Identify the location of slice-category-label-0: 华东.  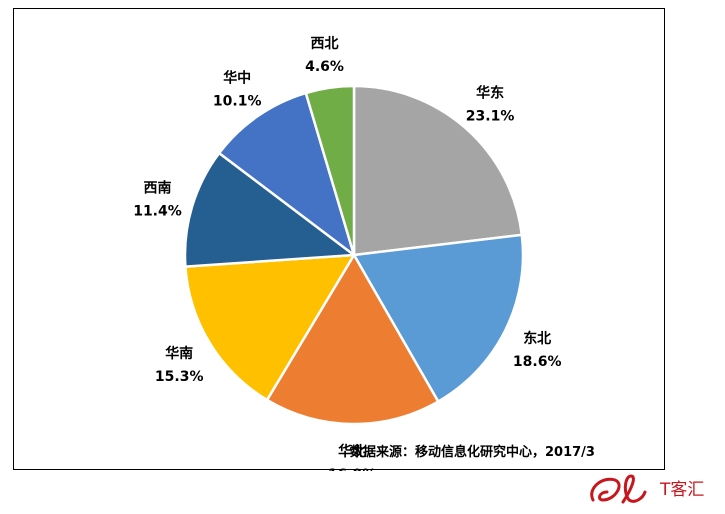
(490, 93).